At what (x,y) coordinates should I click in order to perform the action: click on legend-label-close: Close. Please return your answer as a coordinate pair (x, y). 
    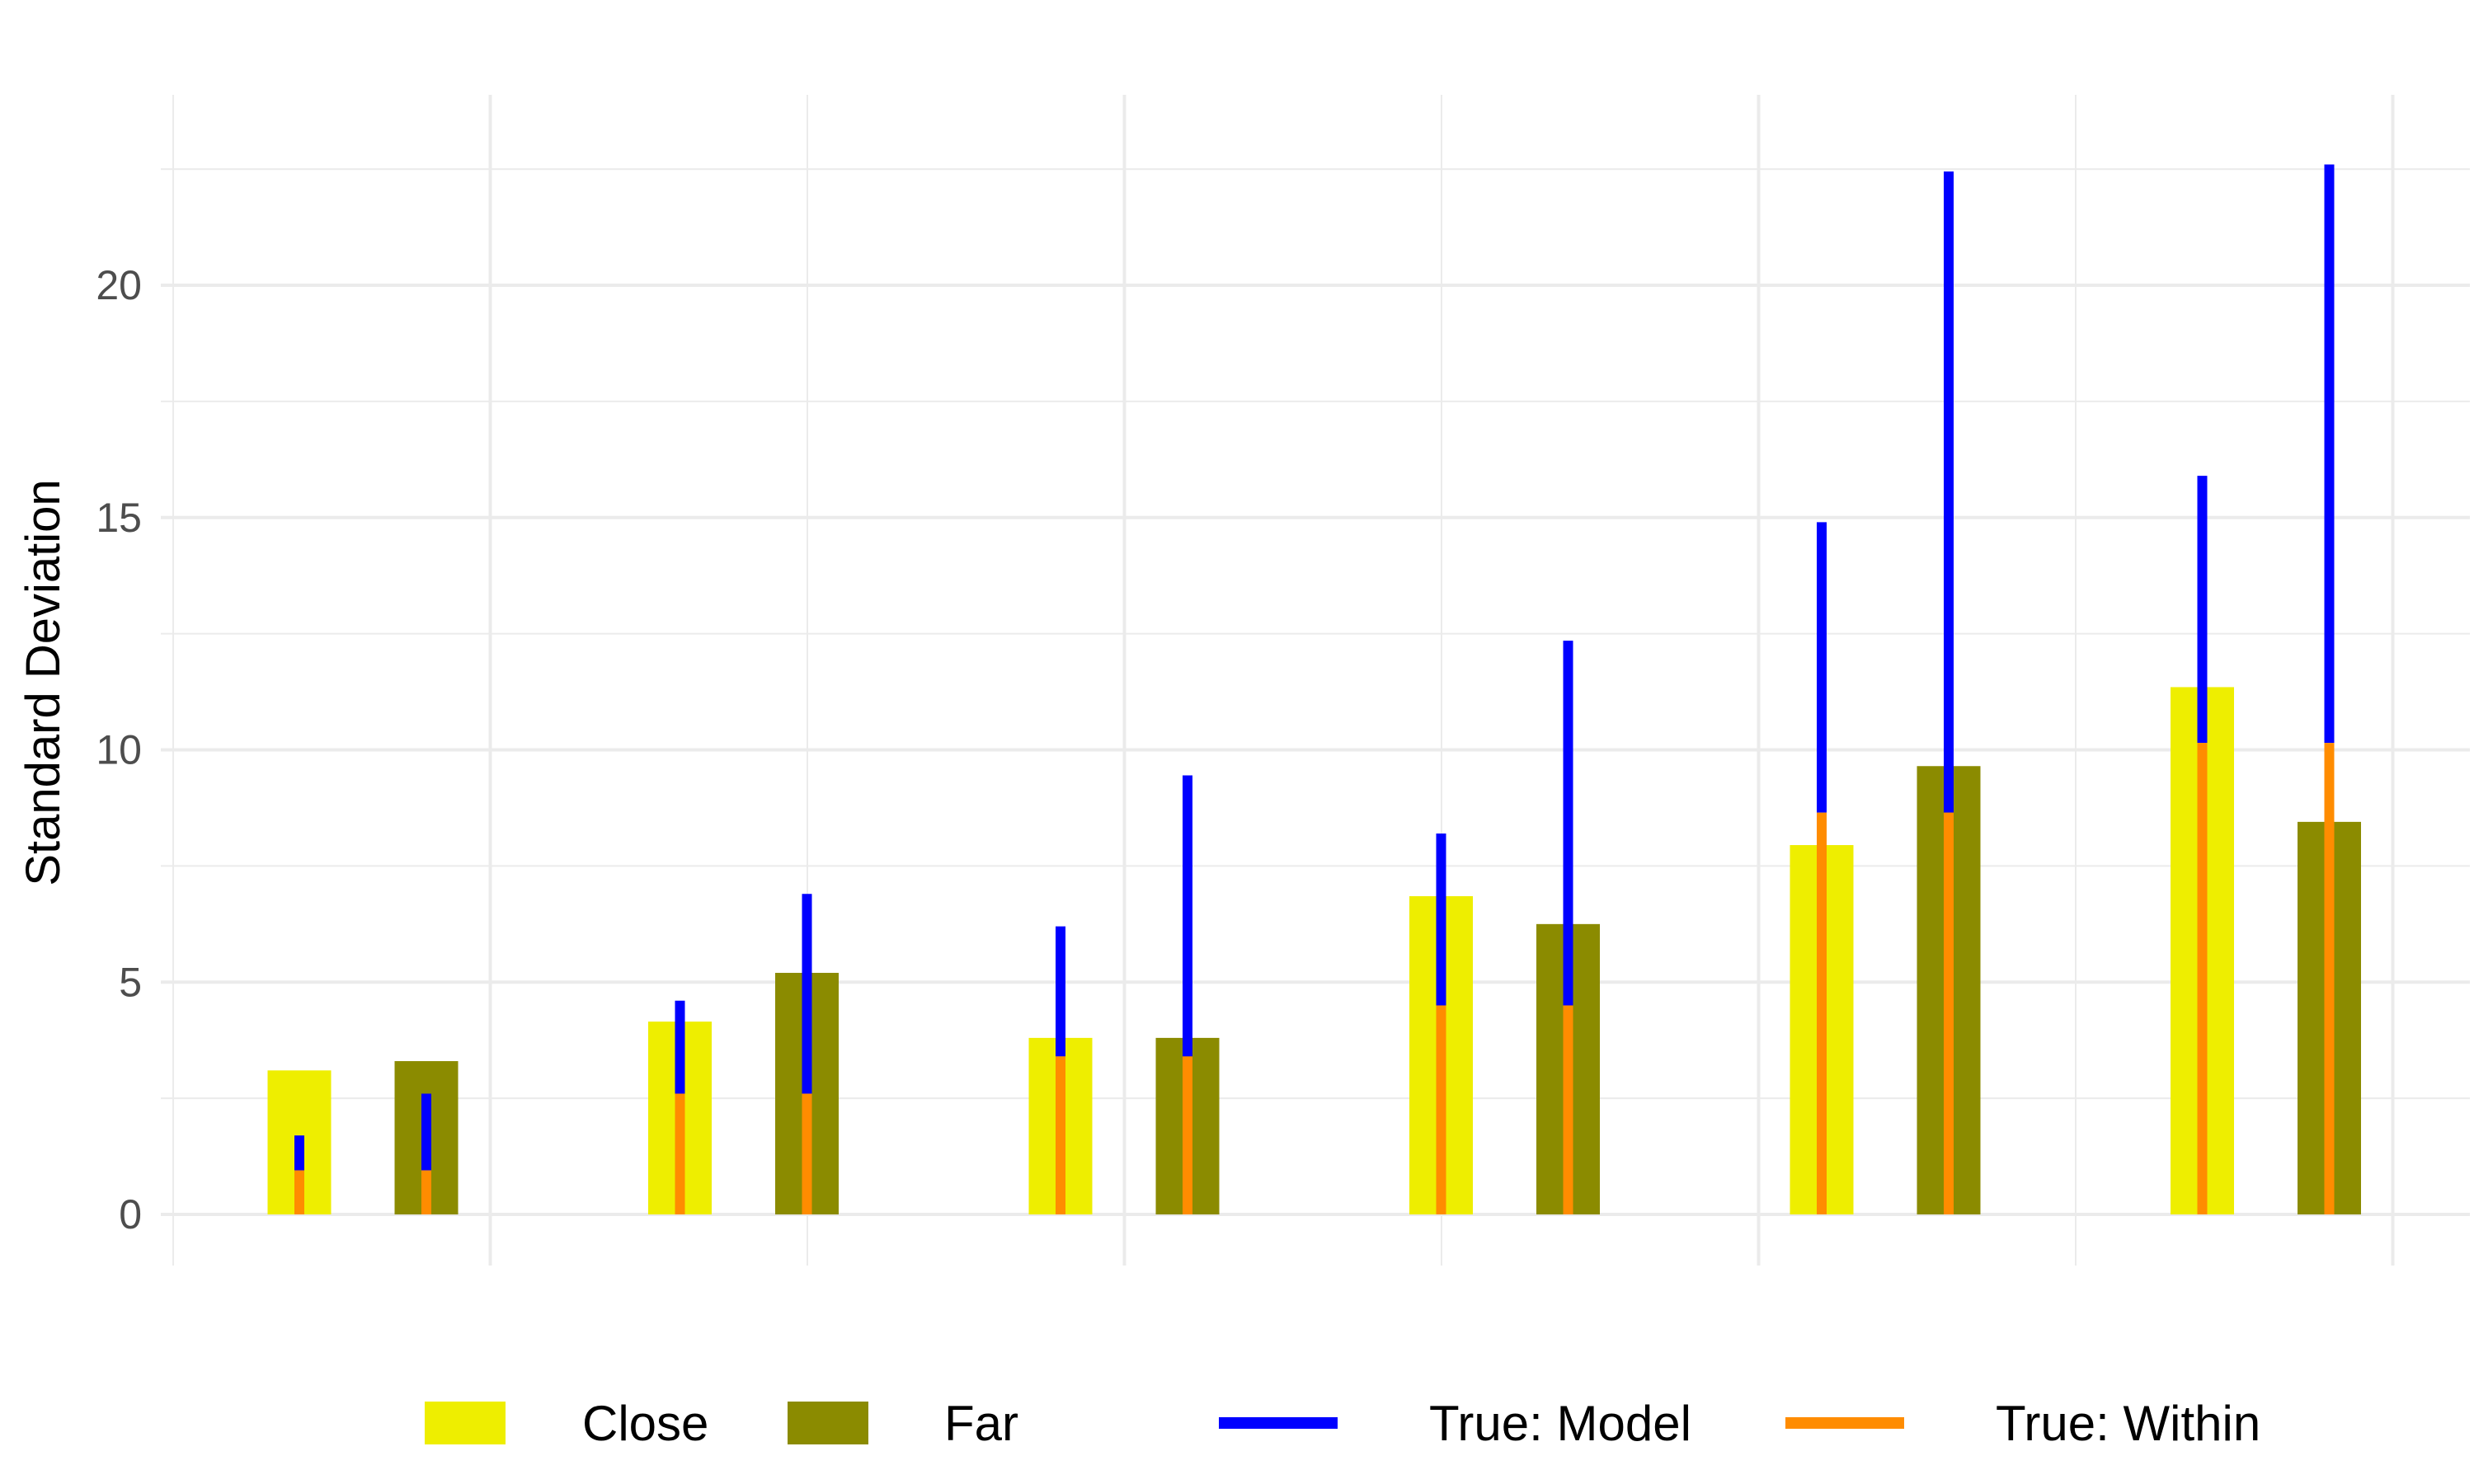
    Looking at the image, I should click on (645, 1423).